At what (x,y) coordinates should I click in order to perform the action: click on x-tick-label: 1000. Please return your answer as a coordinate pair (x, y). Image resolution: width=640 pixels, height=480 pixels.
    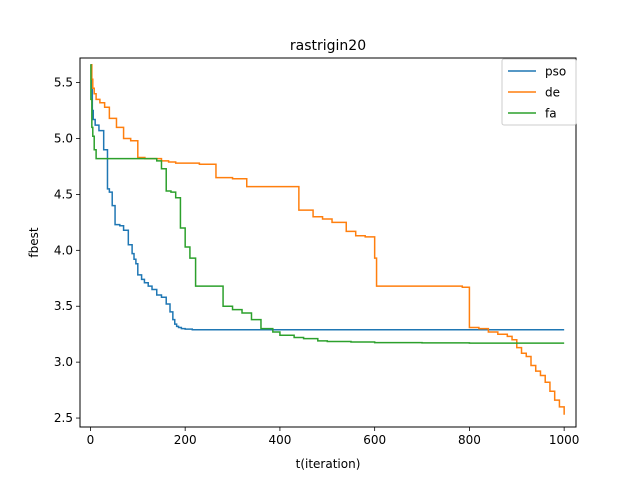
    Looking at the image, I should click on (564, 440).